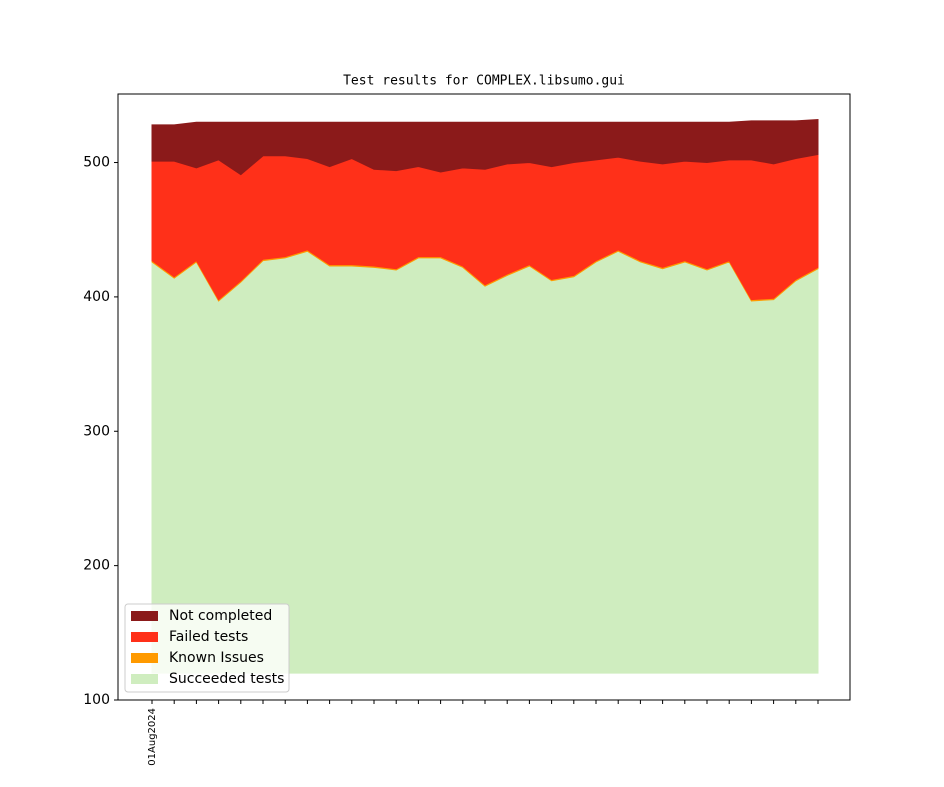  Describe the element at coordinates (484, 81) in the screenshot. I see `chart-title: Test results for COMPLEX.libsumo.gui` at that location.